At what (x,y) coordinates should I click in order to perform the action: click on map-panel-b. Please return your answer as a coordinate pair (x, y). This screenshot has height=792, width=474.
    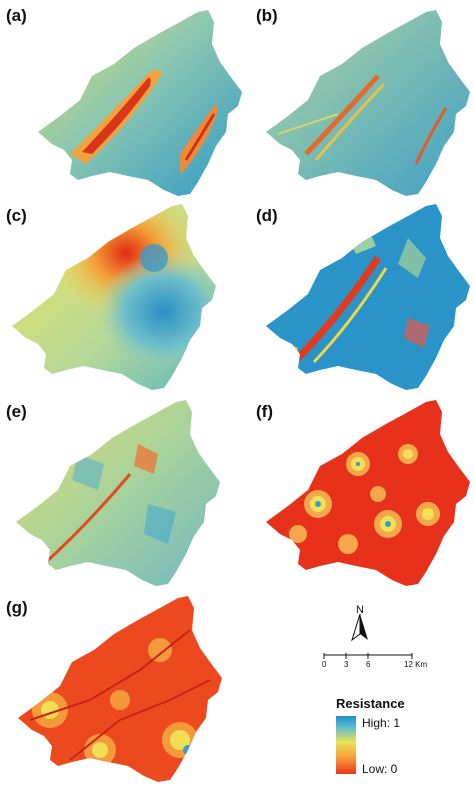
    Looking at the image, I should click on (364, 102).